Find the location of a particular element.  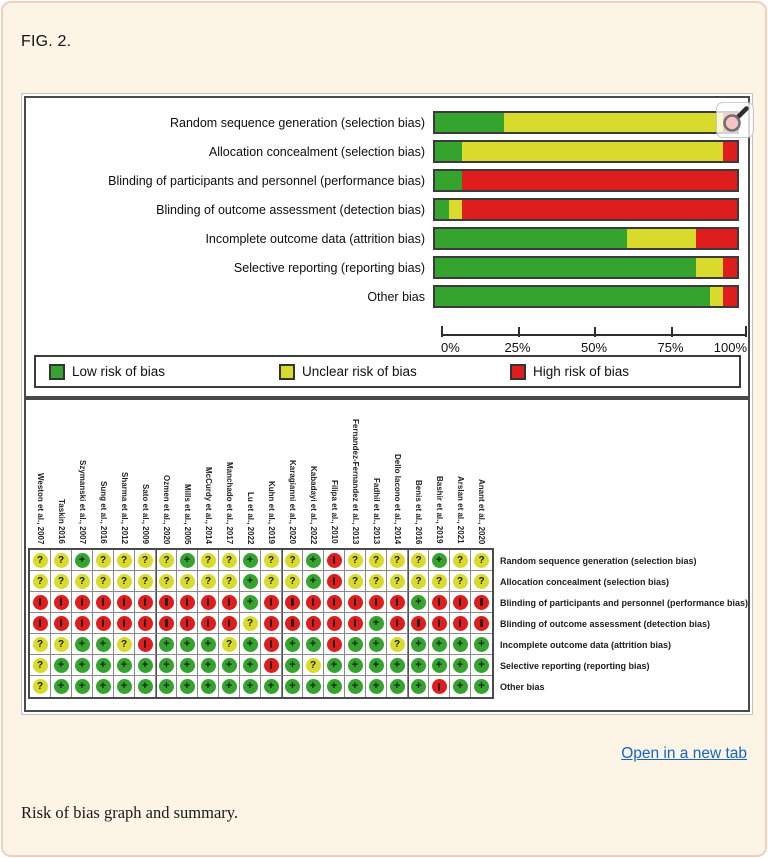

study-name-label: Sharma et al., 2012 is located at coordinates (124, 507).